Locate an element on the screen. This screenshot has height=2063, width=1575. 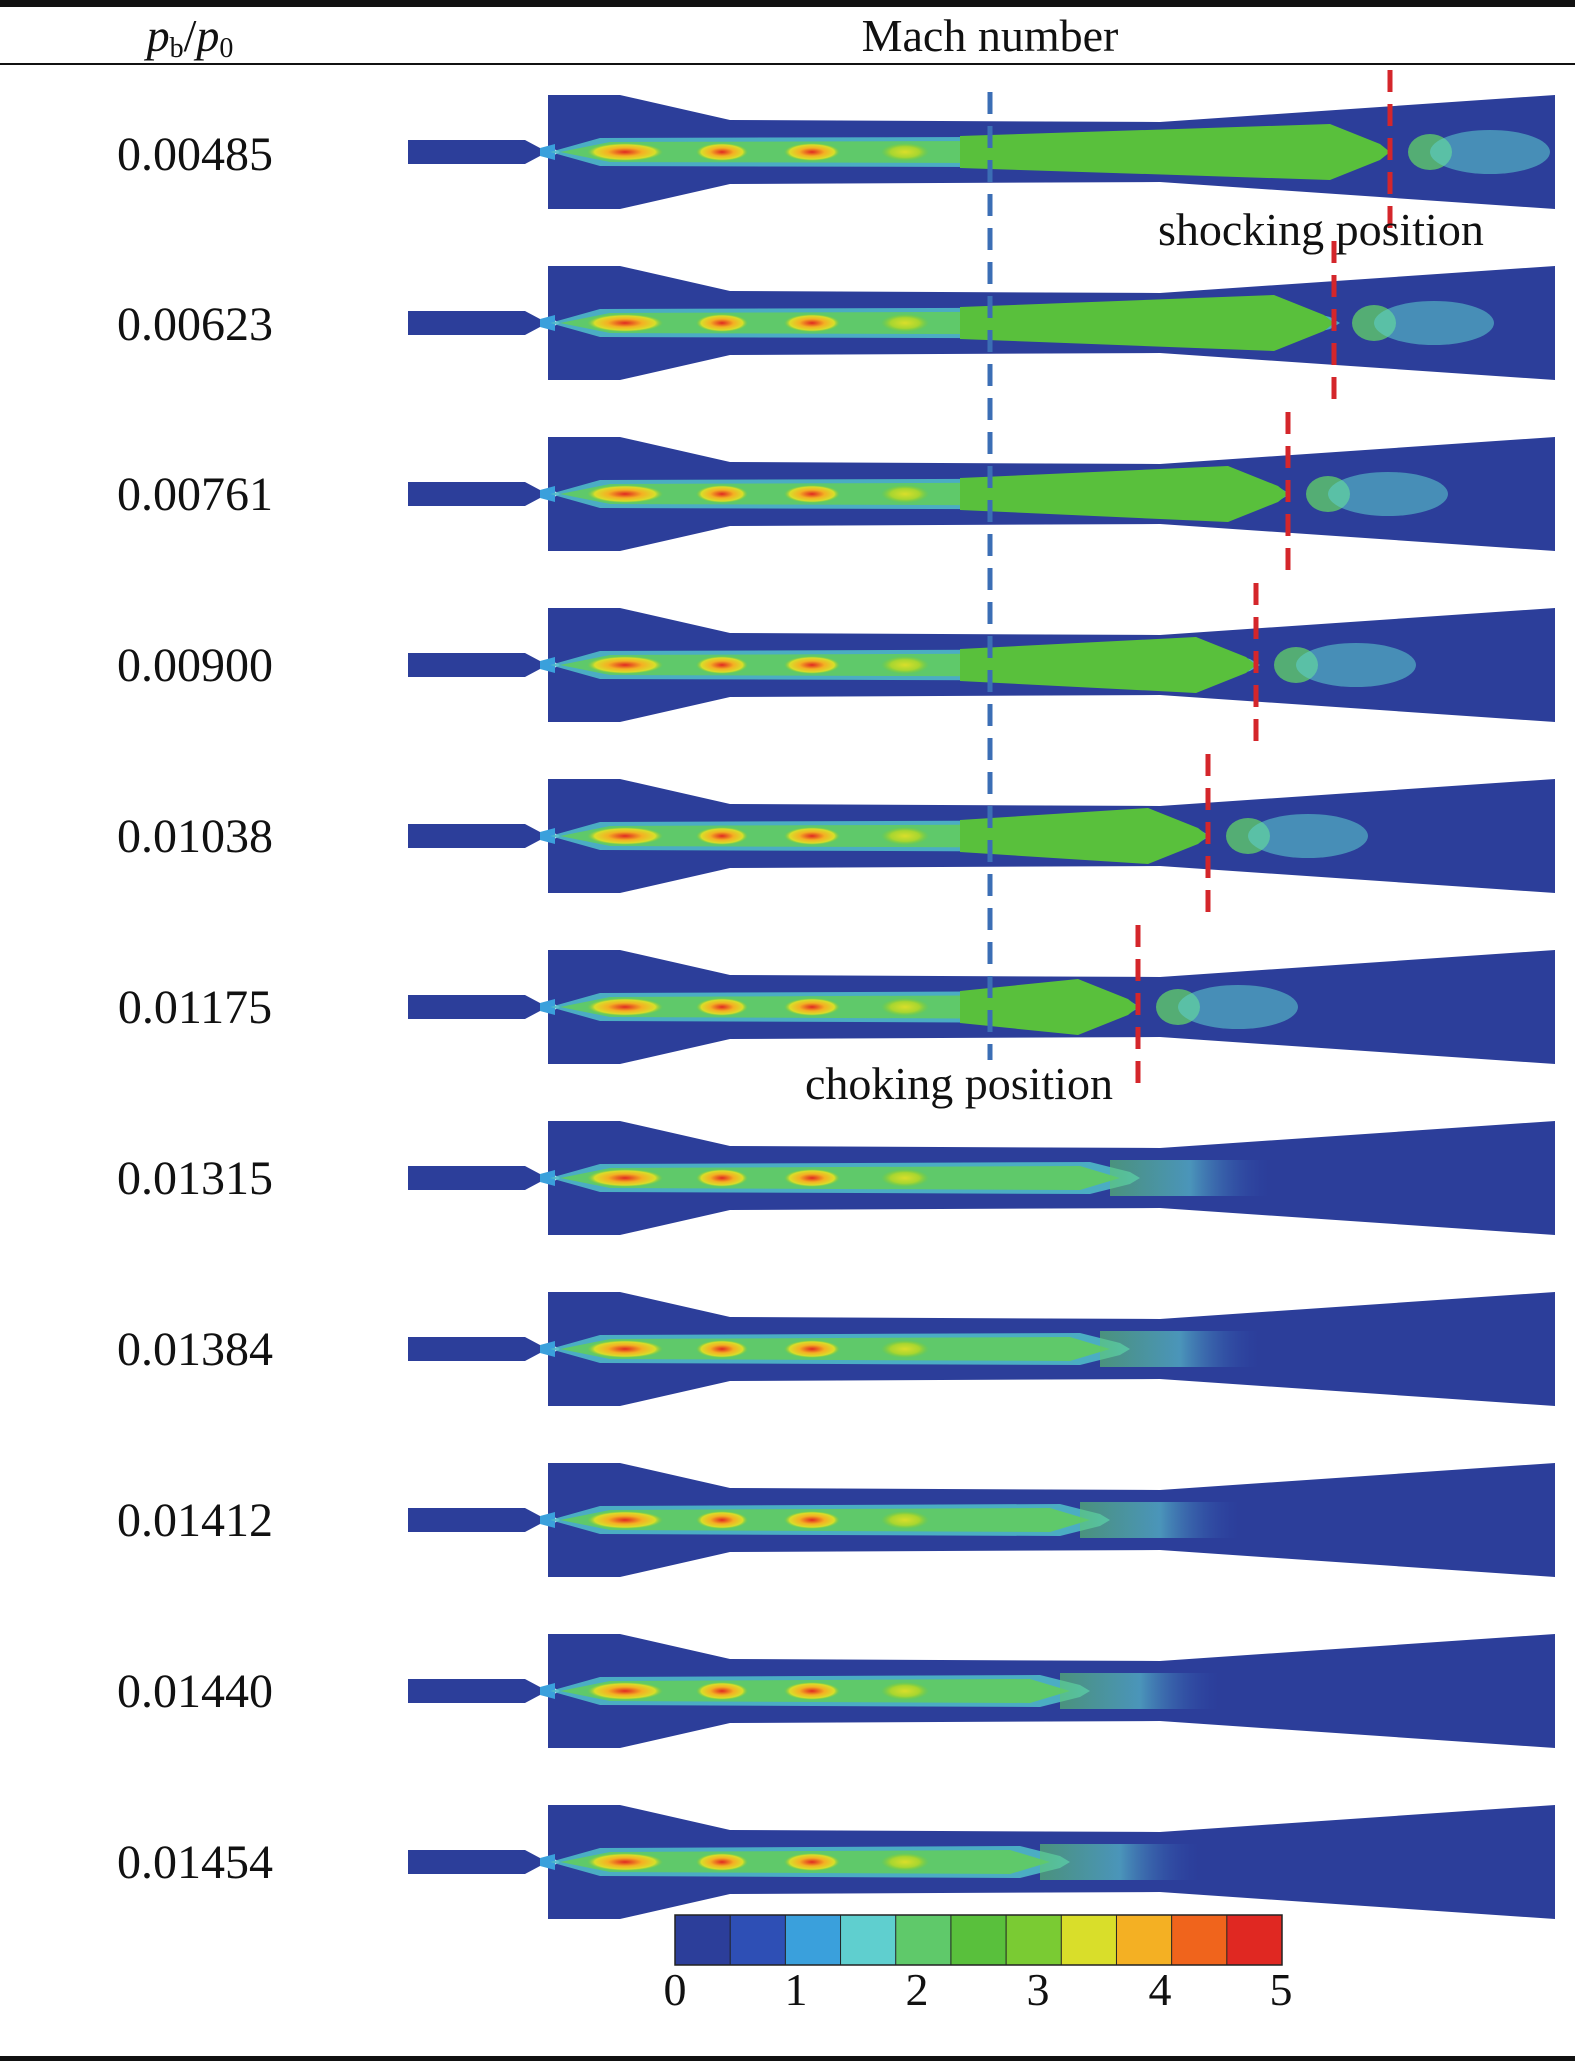
ratio-label-row-3: 0.00761 is located at coordinates (195, 494).